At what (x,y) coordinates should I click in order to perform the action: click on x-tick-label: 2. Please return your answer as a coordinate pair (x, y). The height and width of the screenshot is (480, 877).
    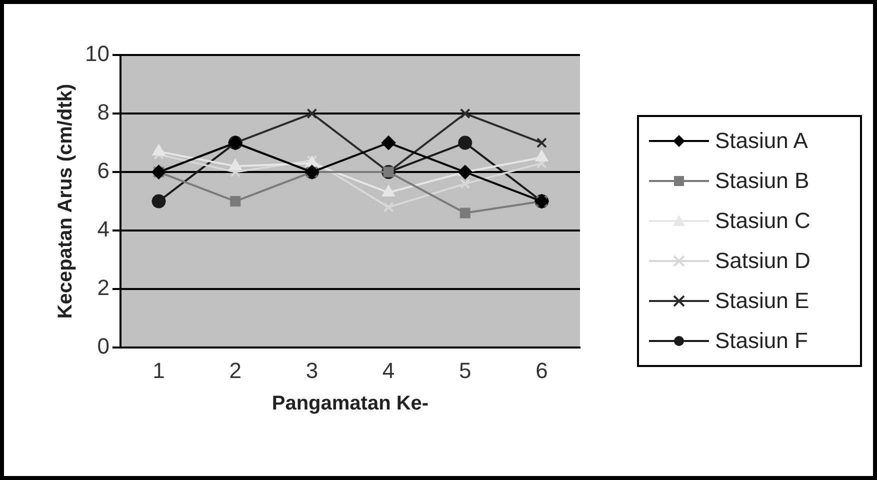
    Looking at the image, I should click on (235, 370).